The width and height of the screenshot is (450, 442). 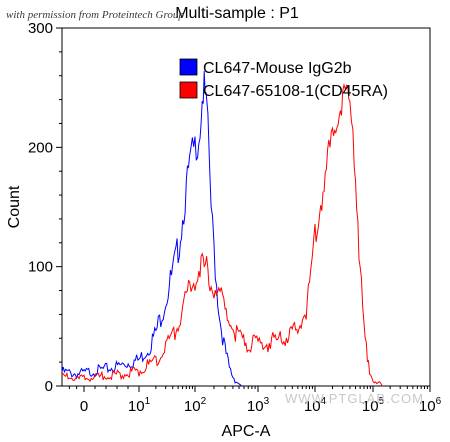 What do you see at coordinates (195, 405) in the screenshot?
I see `x-tick-label: 10²` at bounding box center [195, 405].